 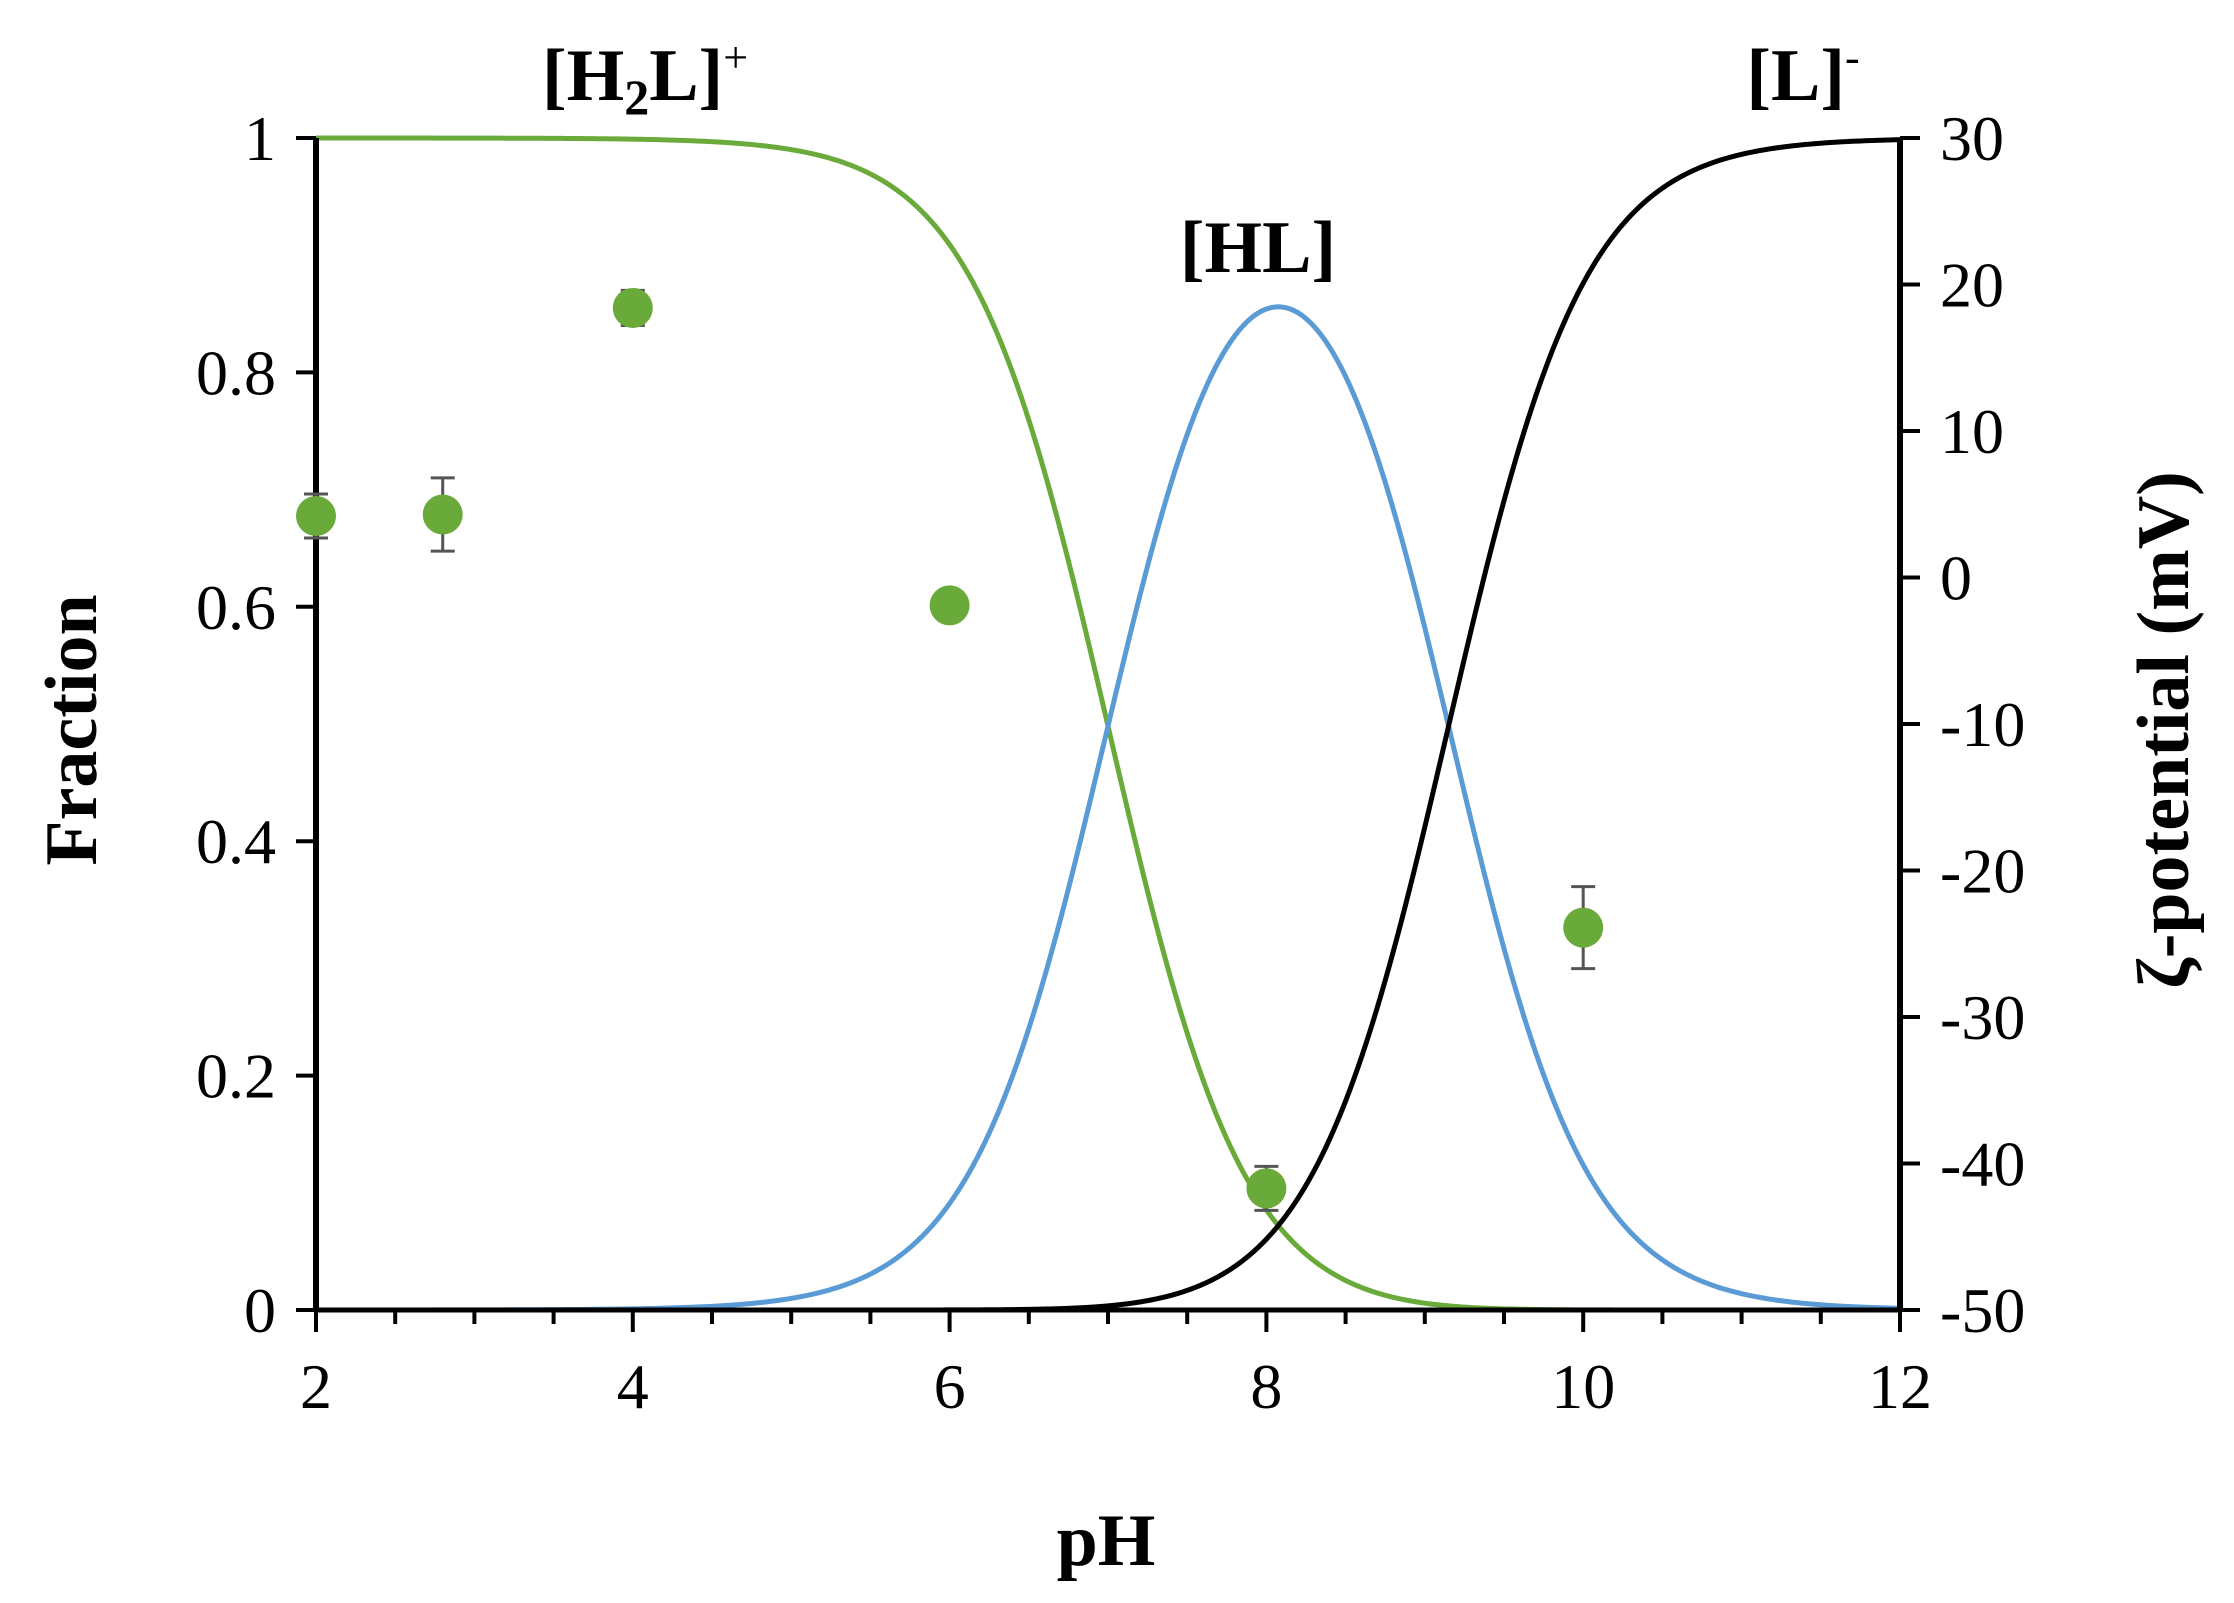 I want to click on x-tick-label: 2, so click(x=316, y=1386).